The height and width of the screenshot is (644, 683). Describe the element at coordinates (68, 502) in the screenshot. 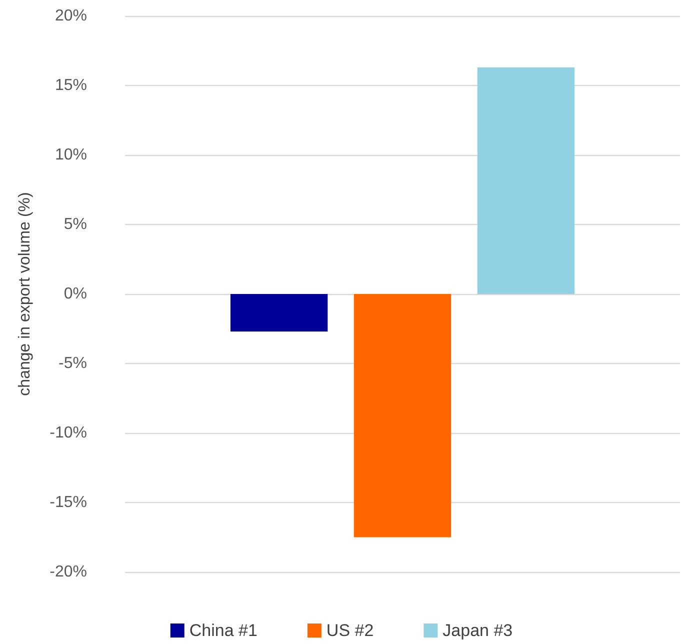

I see `y-tick-label: -15%` at that location.